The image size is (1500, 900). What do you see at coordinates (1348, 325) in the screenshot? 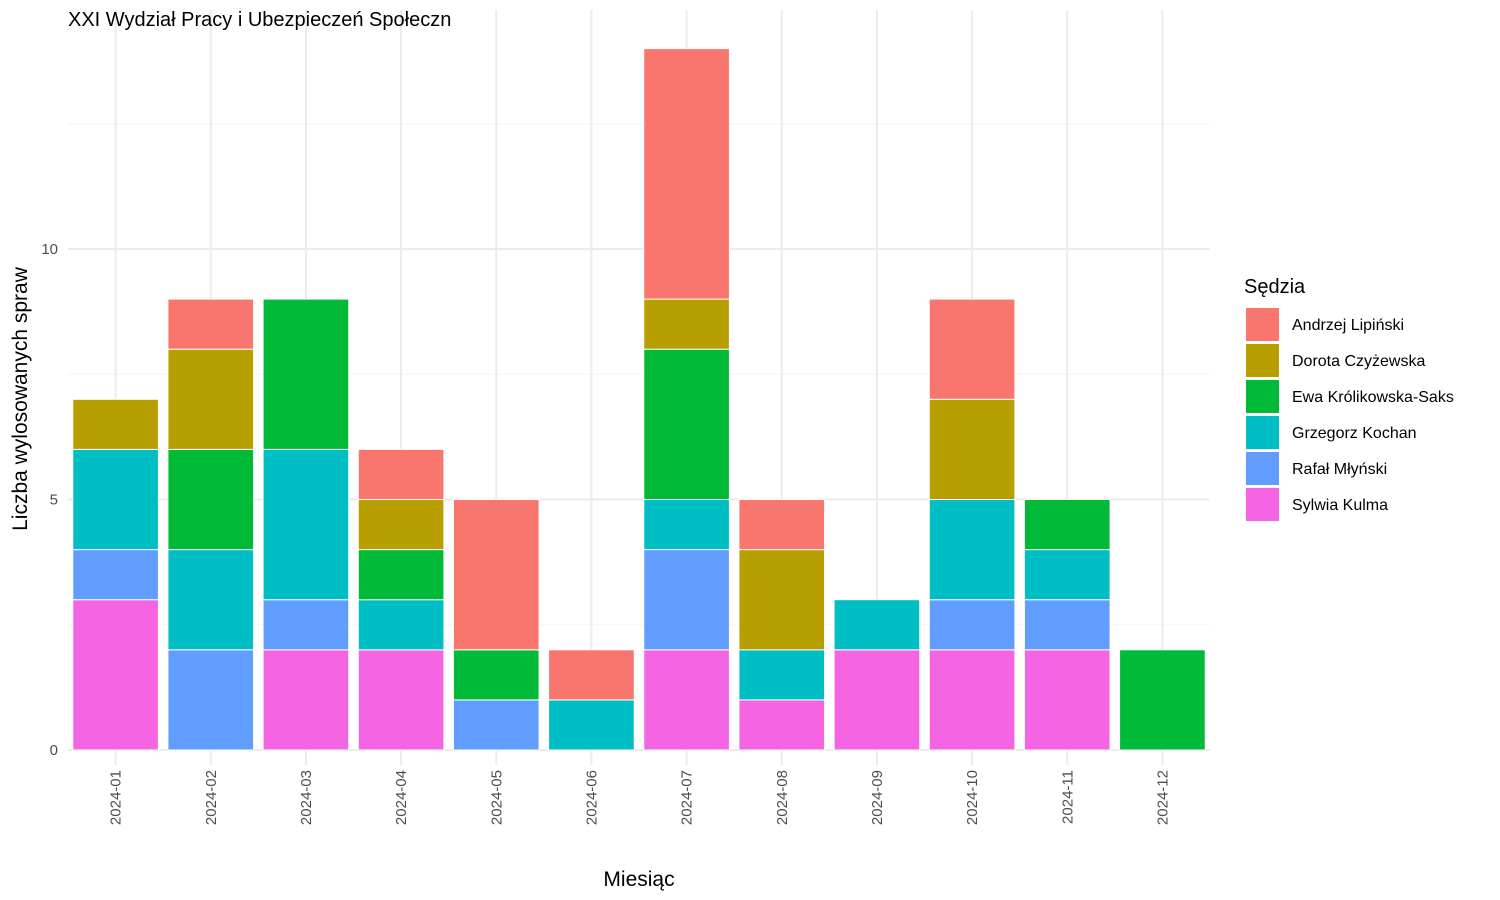
I see `legend-label: Andrzej Lipiński` at bounding box center [1348, 325].